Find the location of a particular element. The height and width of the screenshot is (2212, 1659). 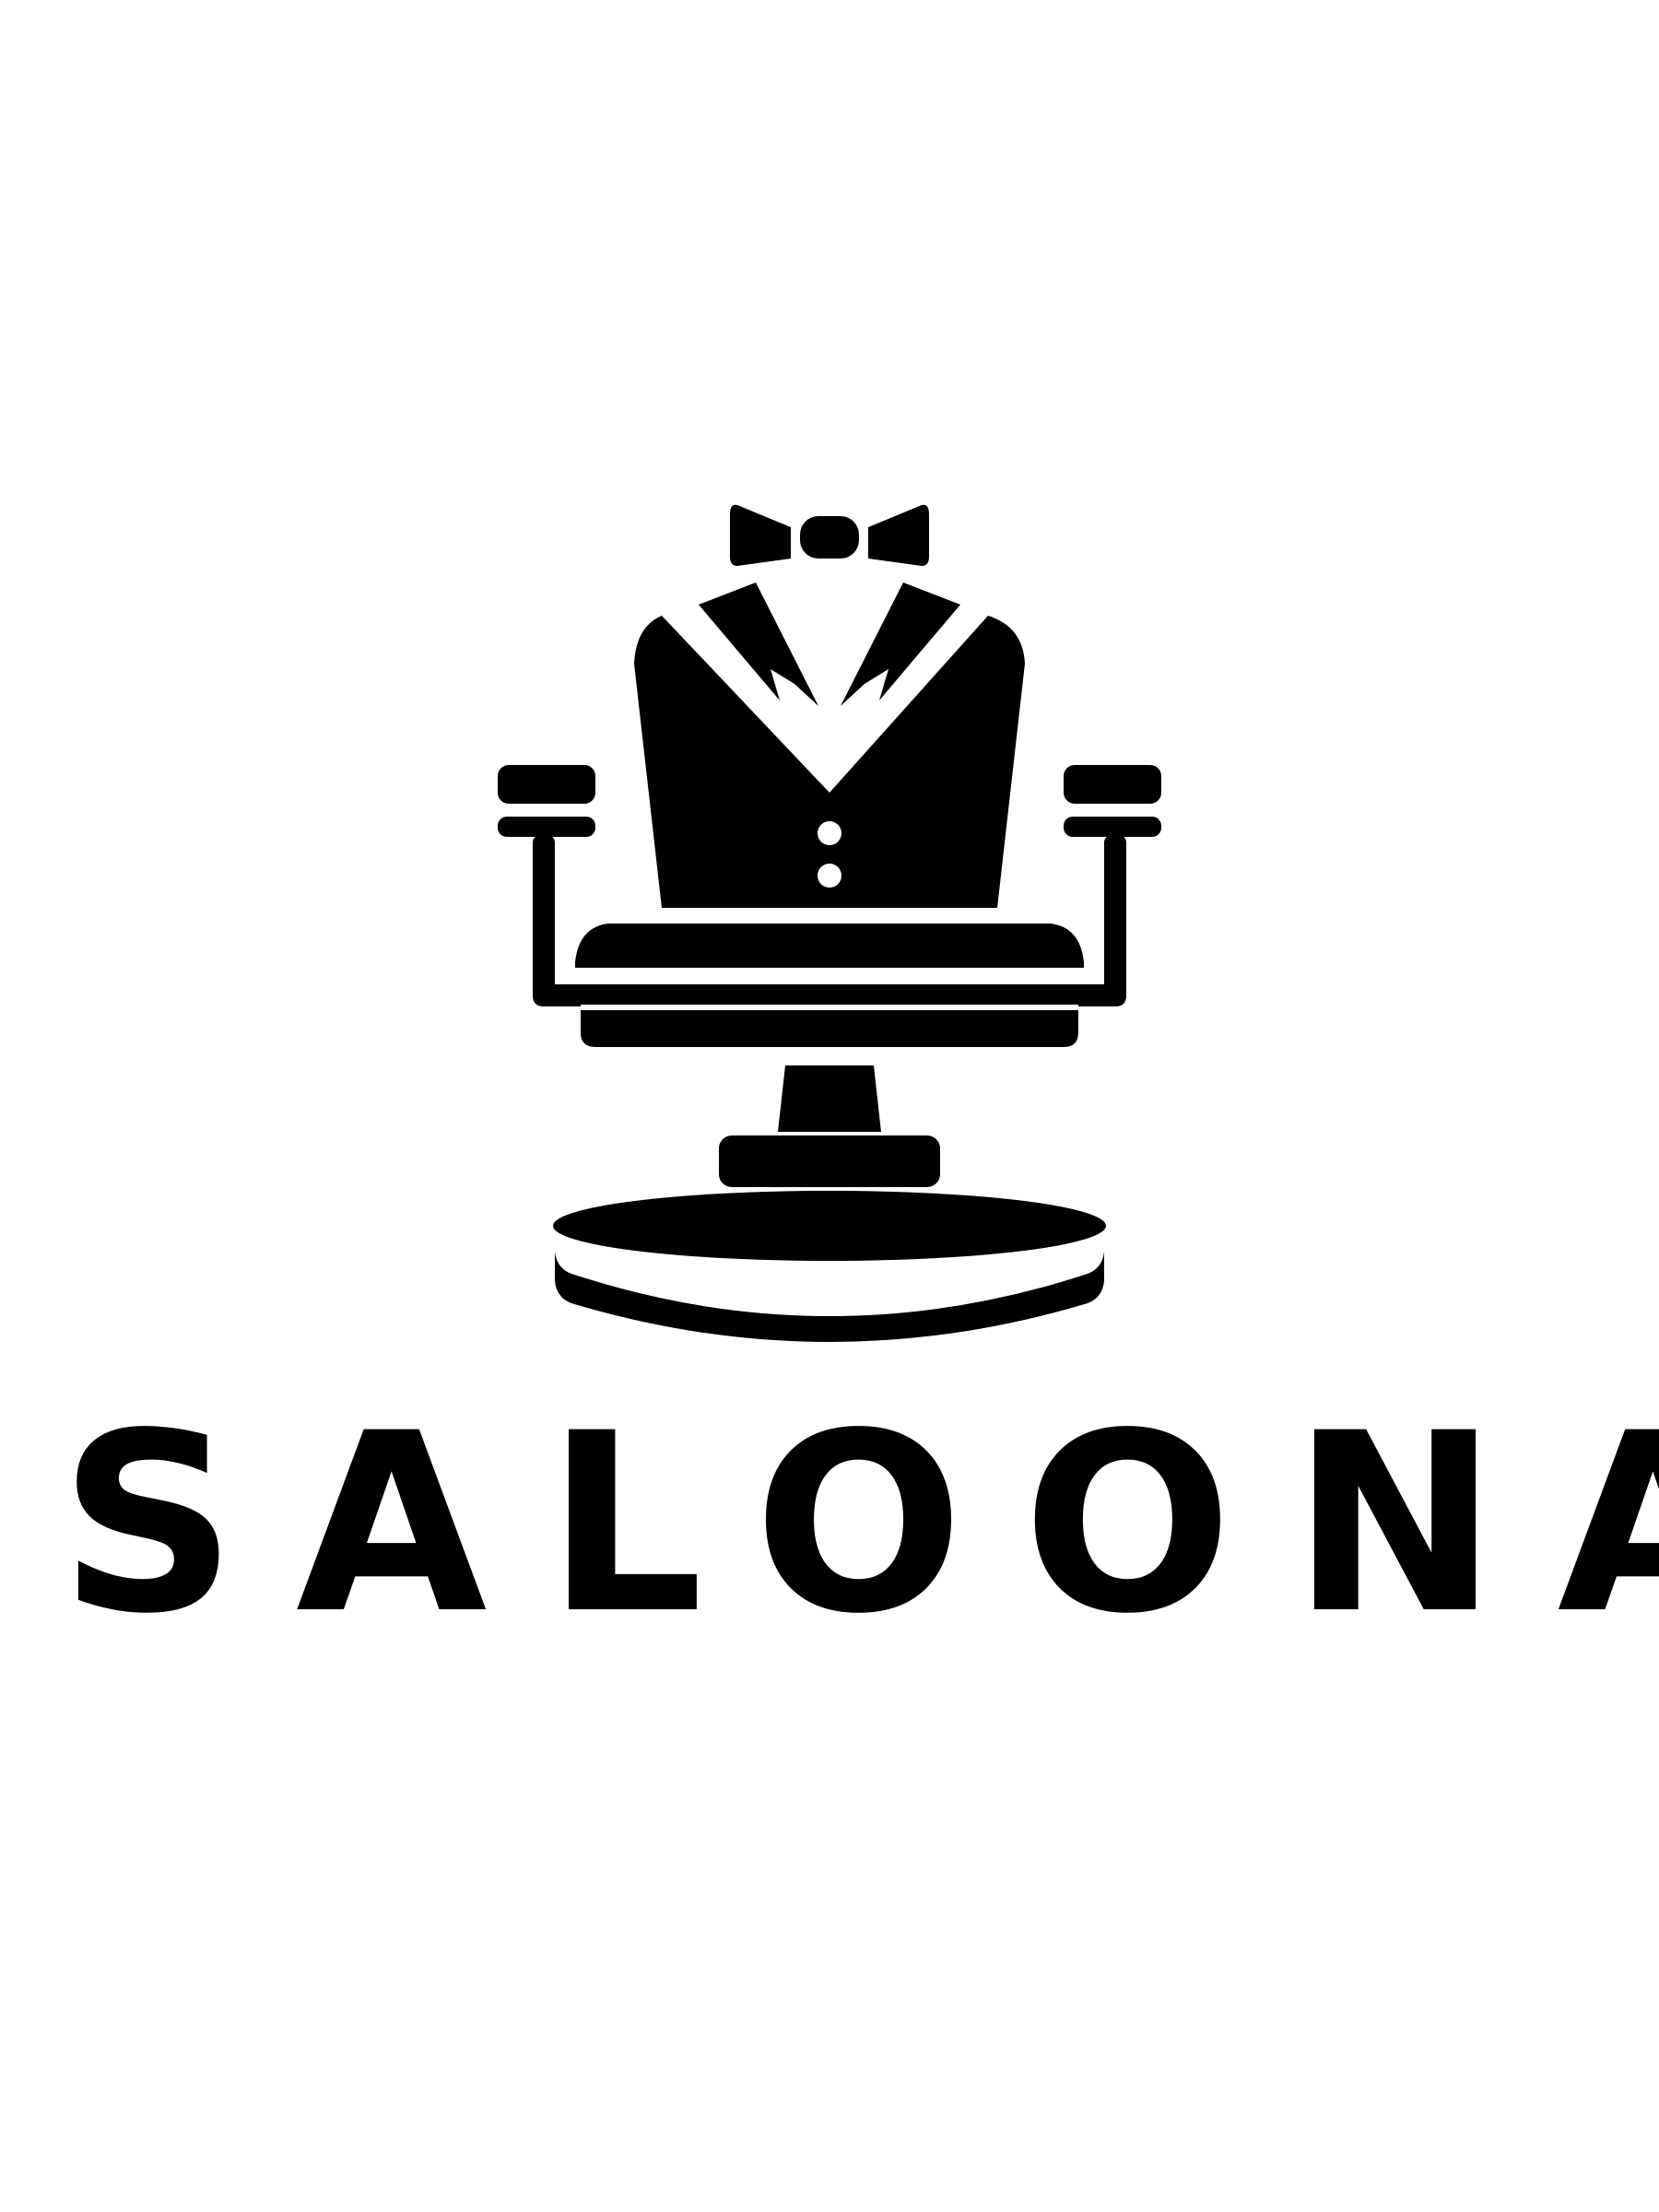

tuxedo-backrest is located at coordinates (829, 745).